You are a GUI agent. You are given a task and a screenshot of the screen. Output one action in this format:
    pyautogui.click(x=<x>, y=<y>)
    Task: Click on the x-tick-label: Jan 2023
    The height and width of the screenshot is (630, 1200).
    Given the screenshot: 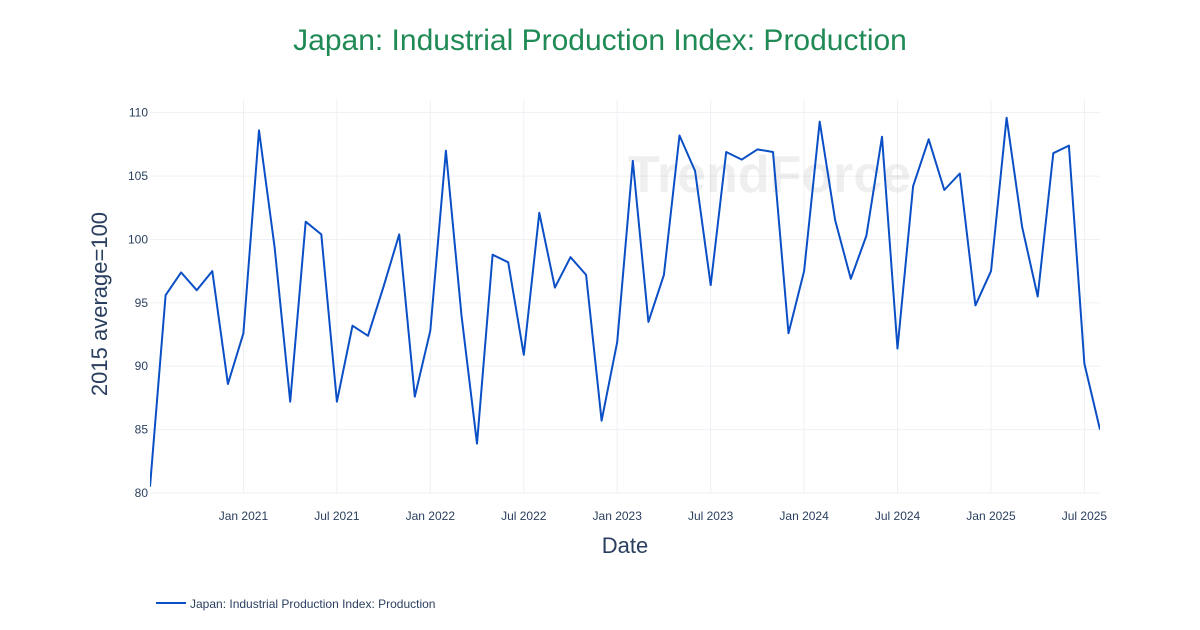 What is the action you would take?
    pyautogui.click(x=618, y=516)
    